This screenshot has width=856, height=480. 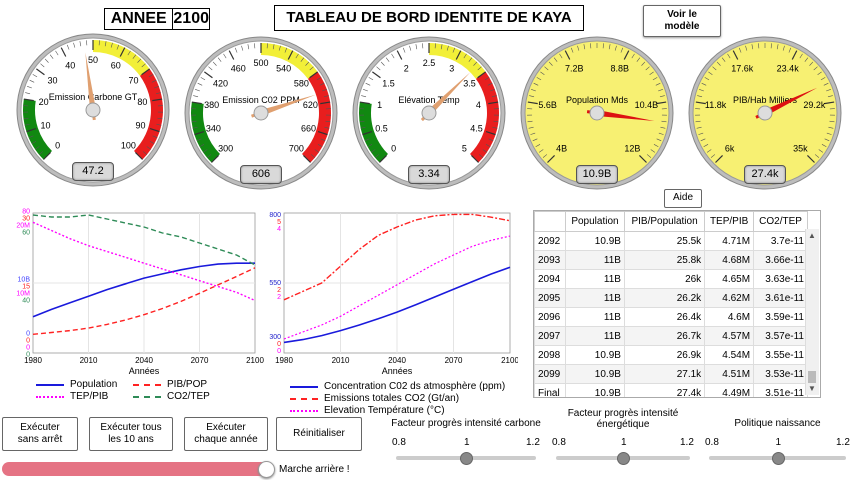 I want to click on table-row: 2094 11B 26k 4.65M 3.63e-11, so click(x=671, y=279).